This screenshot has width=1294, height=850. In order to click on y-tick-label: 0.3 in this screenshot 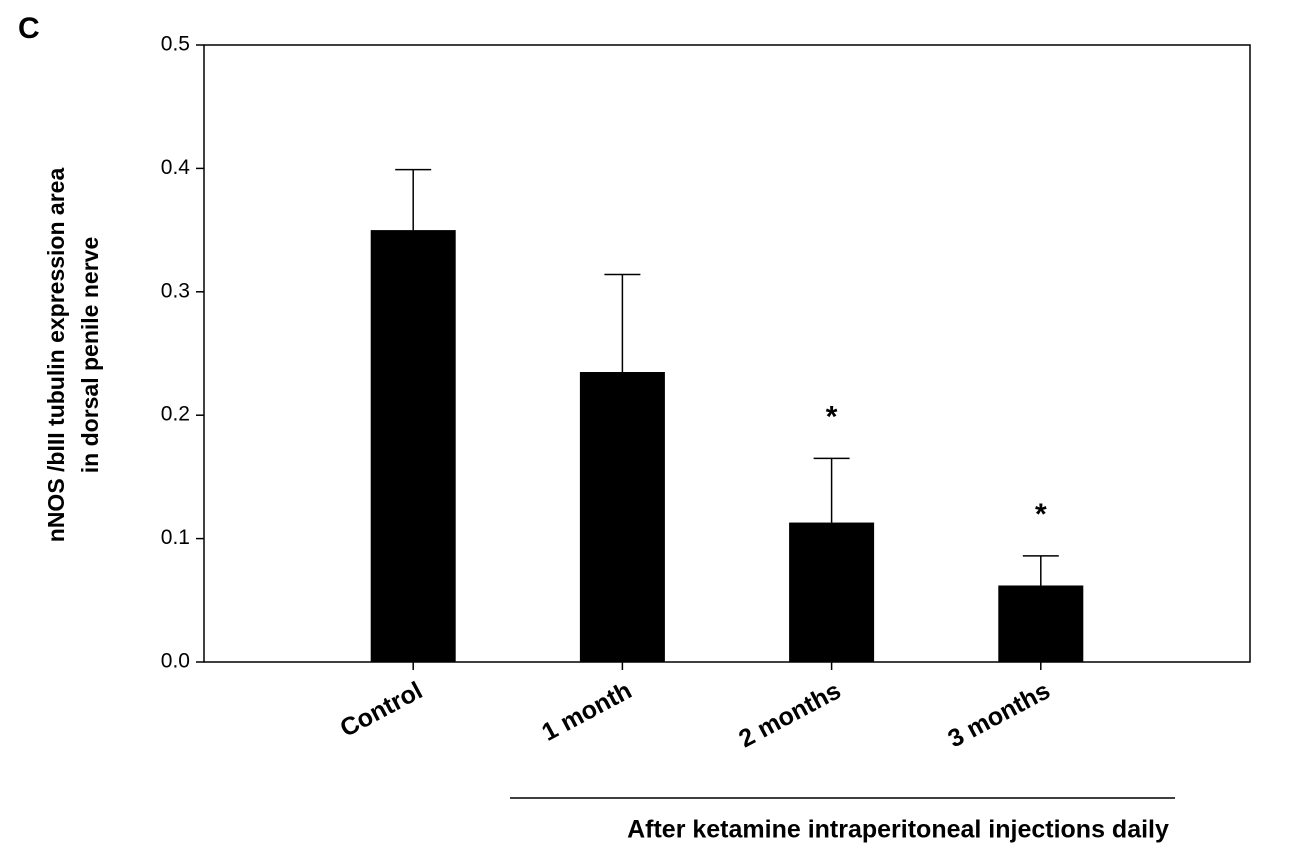, I will do `click(175, 290)`.